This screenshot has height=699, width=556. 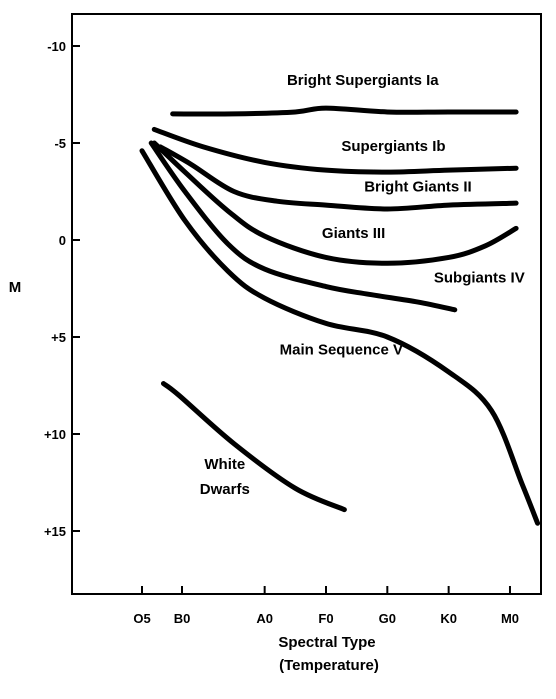 What do you see at coordinates (448, 618) in the screenshot?
I see `x-tick-label: K0` at bounding box center [448, 618].